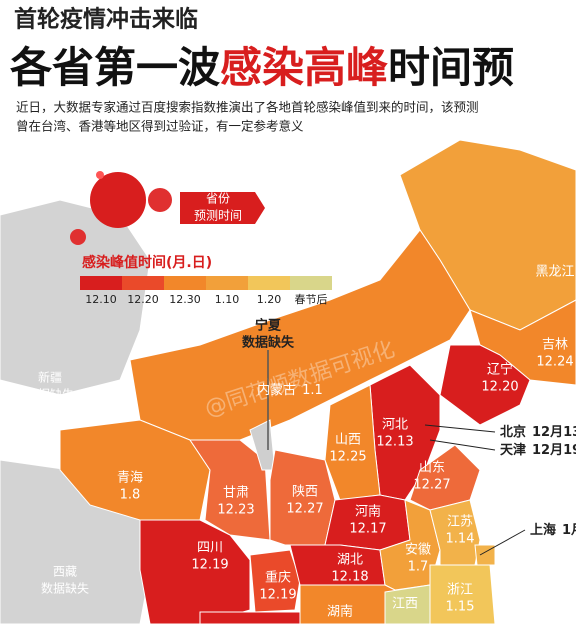  I want to click on province-value: 1.8, so click(130, 495).